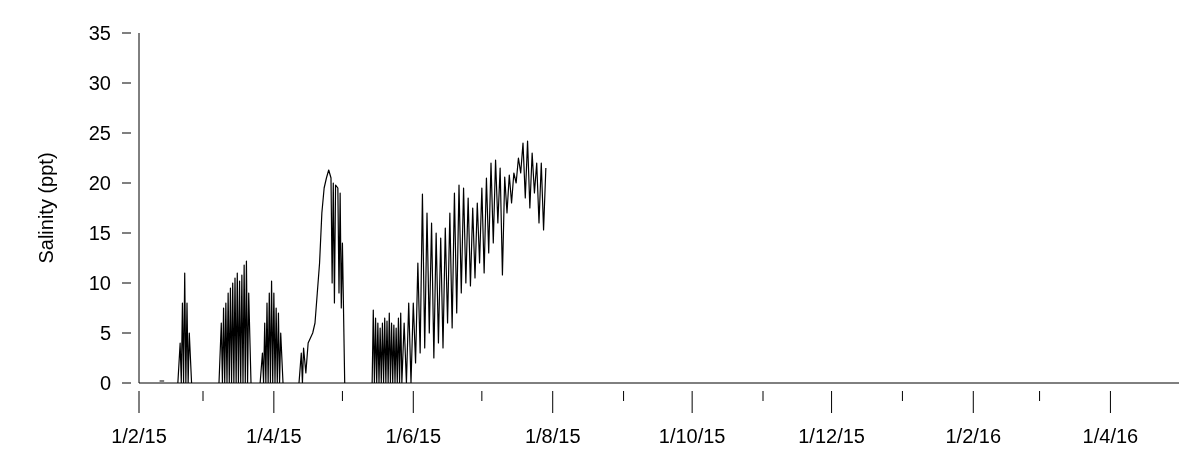 The image size is (1187, 470). I want to click on x-tick-label: 1/2/16, so click(973, 436).